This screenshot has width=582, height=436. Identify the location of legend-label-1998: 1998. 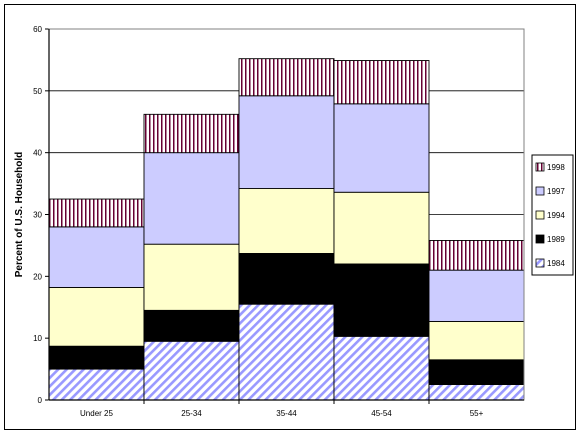
(556, 167).